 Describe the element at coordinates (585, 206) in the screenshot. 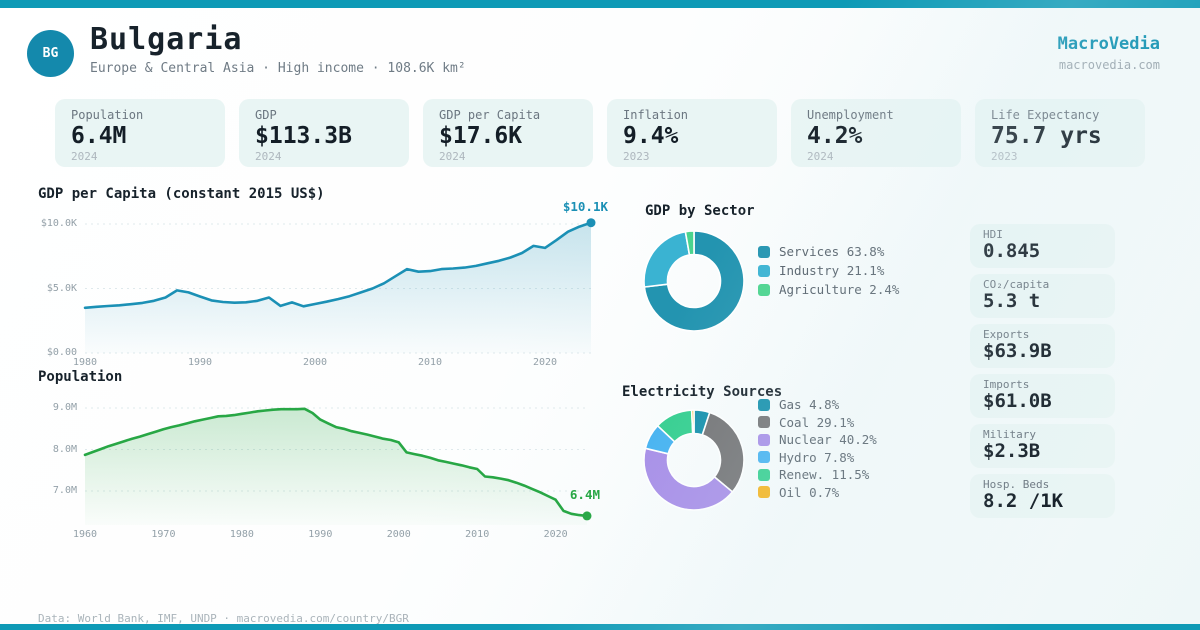

I see `gdp-latest-value-label: $10.1K` at that location.